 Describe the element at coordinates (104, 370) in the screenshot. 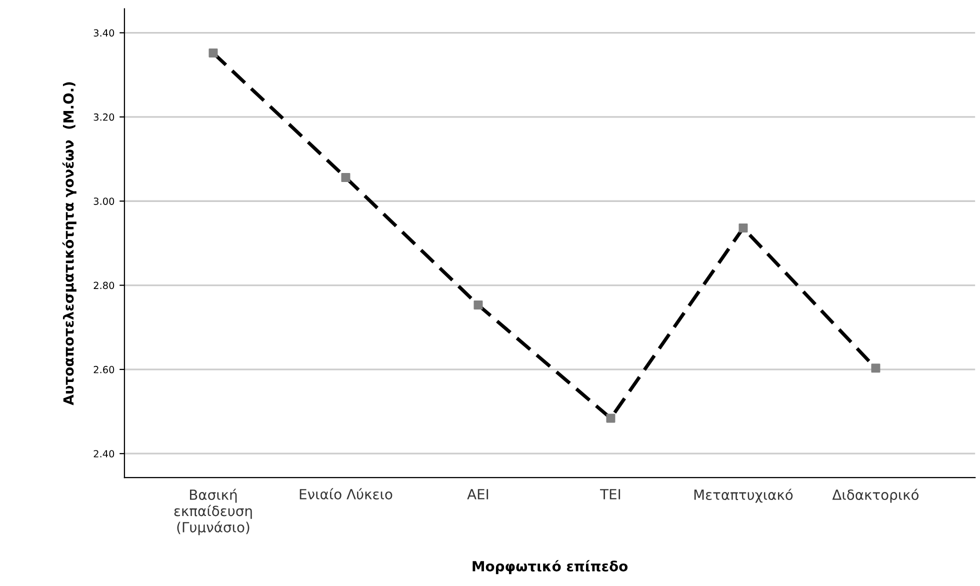

I see `y-tick-label: 2.60` at that location.